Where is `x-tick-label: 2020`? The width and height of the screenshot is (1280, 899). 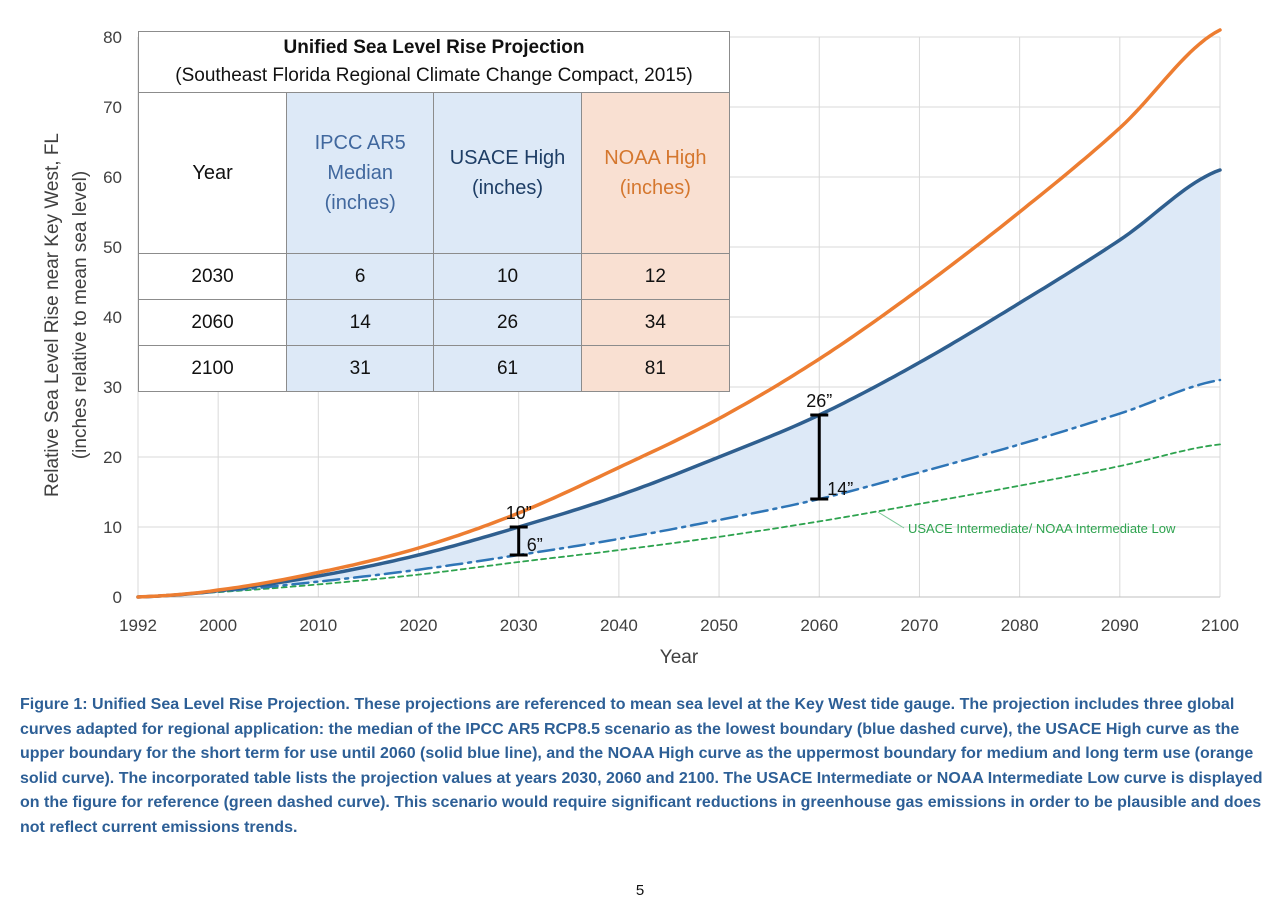
x-tick-label: 2020 is located at coordinates (419, 625).